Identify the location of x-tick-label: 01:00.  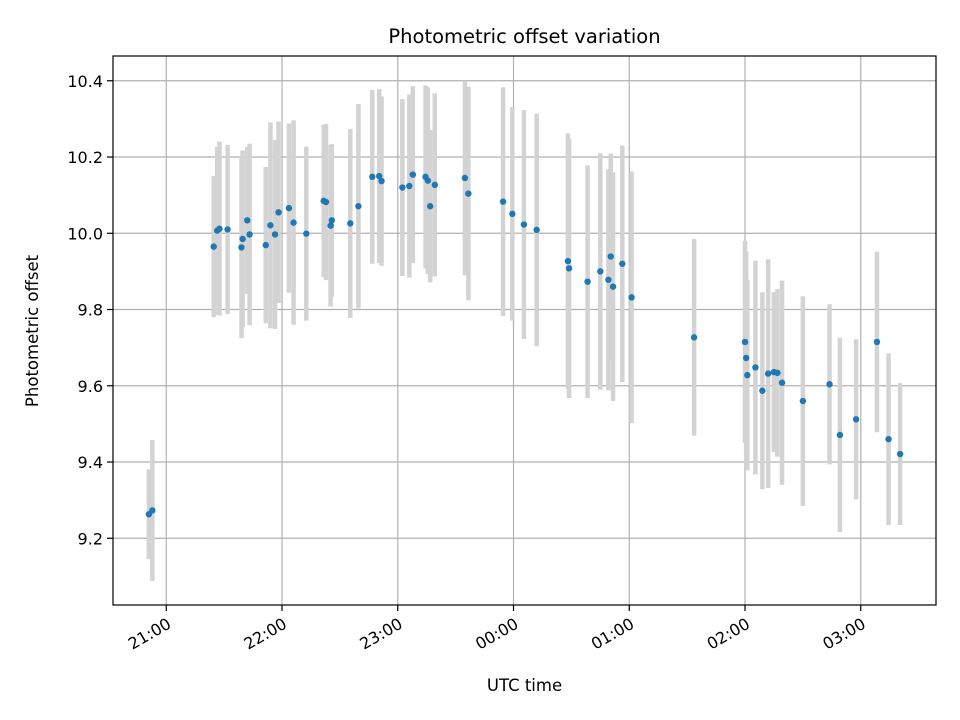
(612, 634).